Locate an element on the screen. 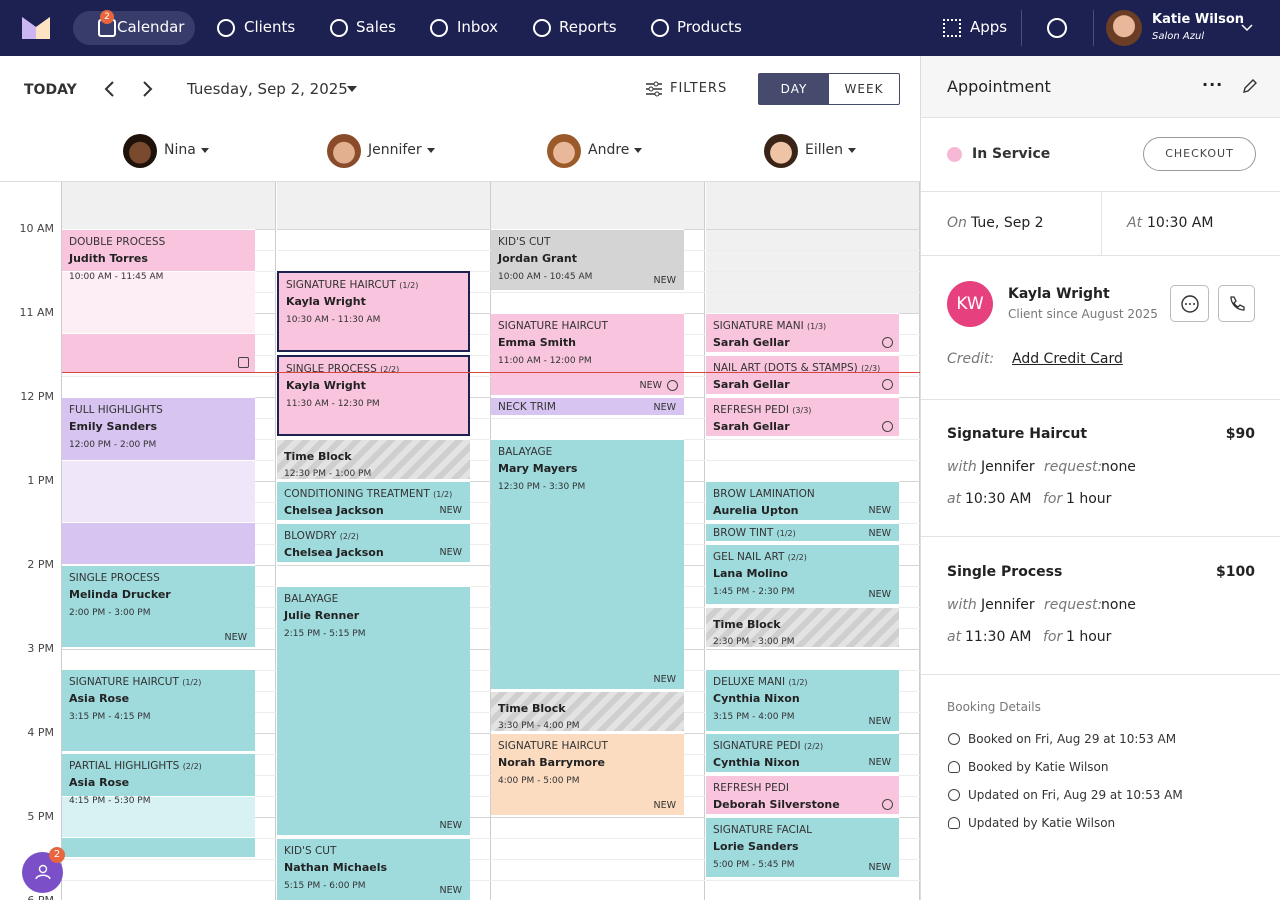 The image size is (1280, 900). staff-name: Nina is located at coordinates (180, 150).